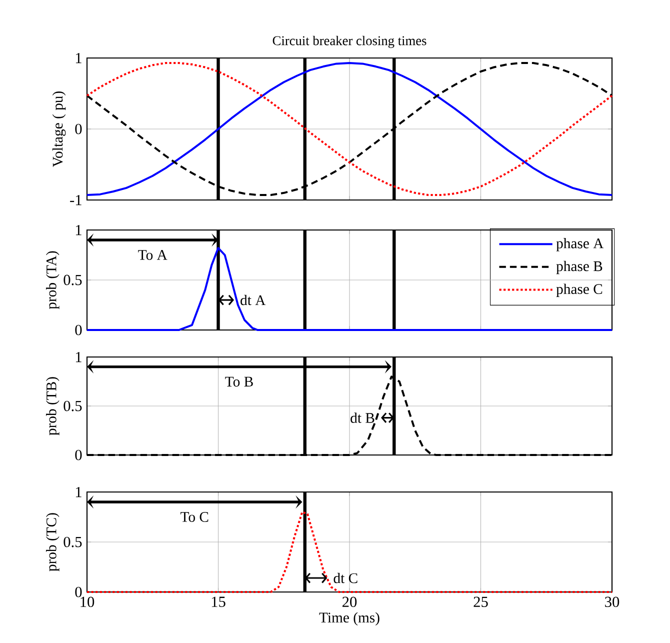 The width and height of the screenshot is (670, 643). I want to click on x-axis-title: Time (ms), so click(349, 619).